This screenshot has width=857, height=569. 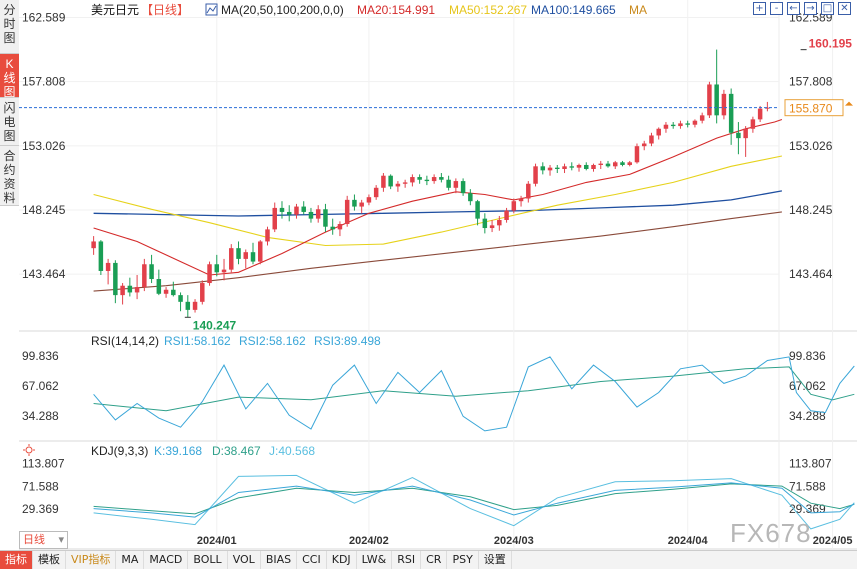 I want to click on toolbar-tab-4: MACD, so click(x=166, y=560).